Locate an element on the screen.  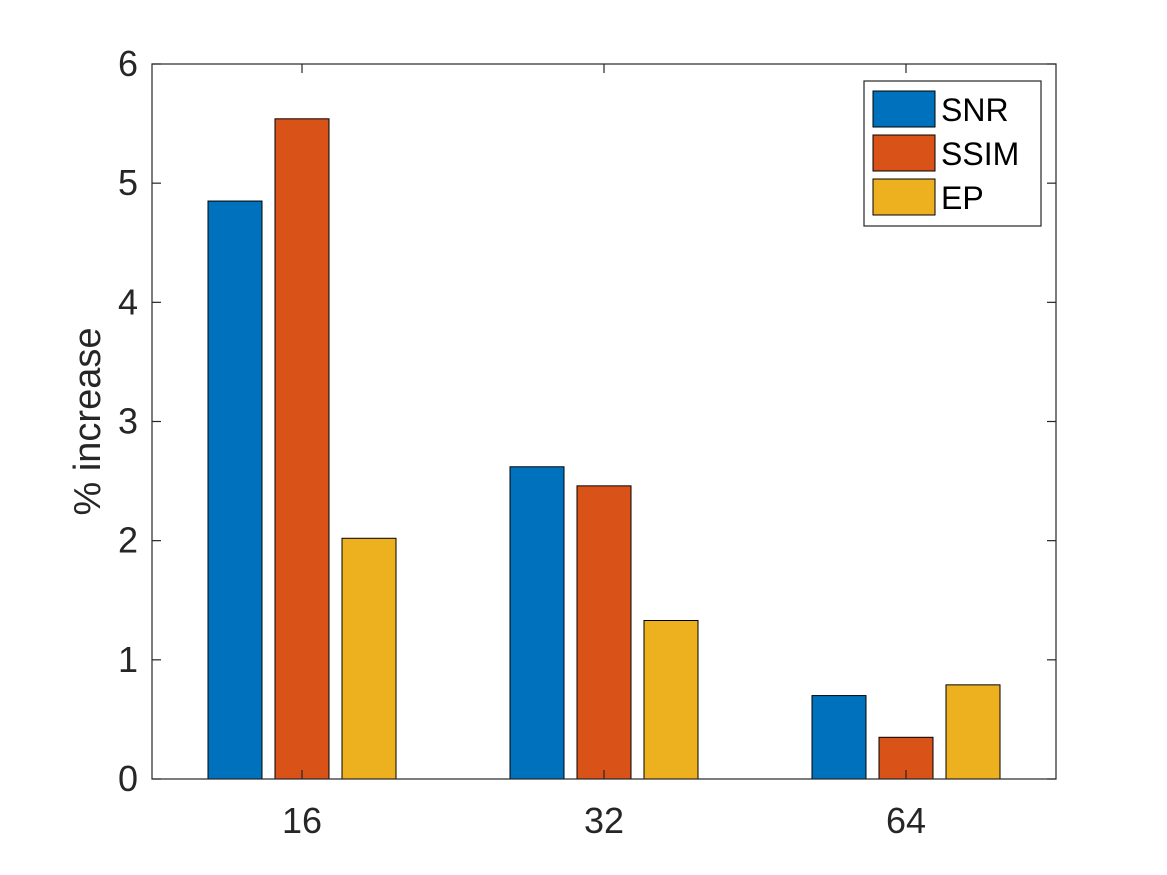
y-tick-label: 4 is located at coordinates (128, 301).